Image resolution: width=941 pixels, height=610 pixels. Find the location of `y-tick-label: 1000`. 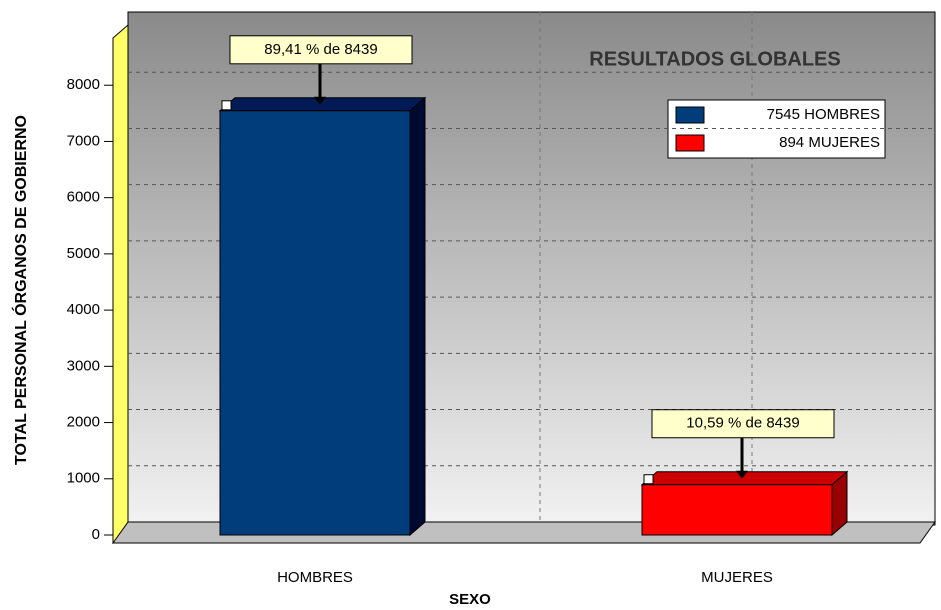

y-tick-label: 1000 is located at coordinates (83, 478).